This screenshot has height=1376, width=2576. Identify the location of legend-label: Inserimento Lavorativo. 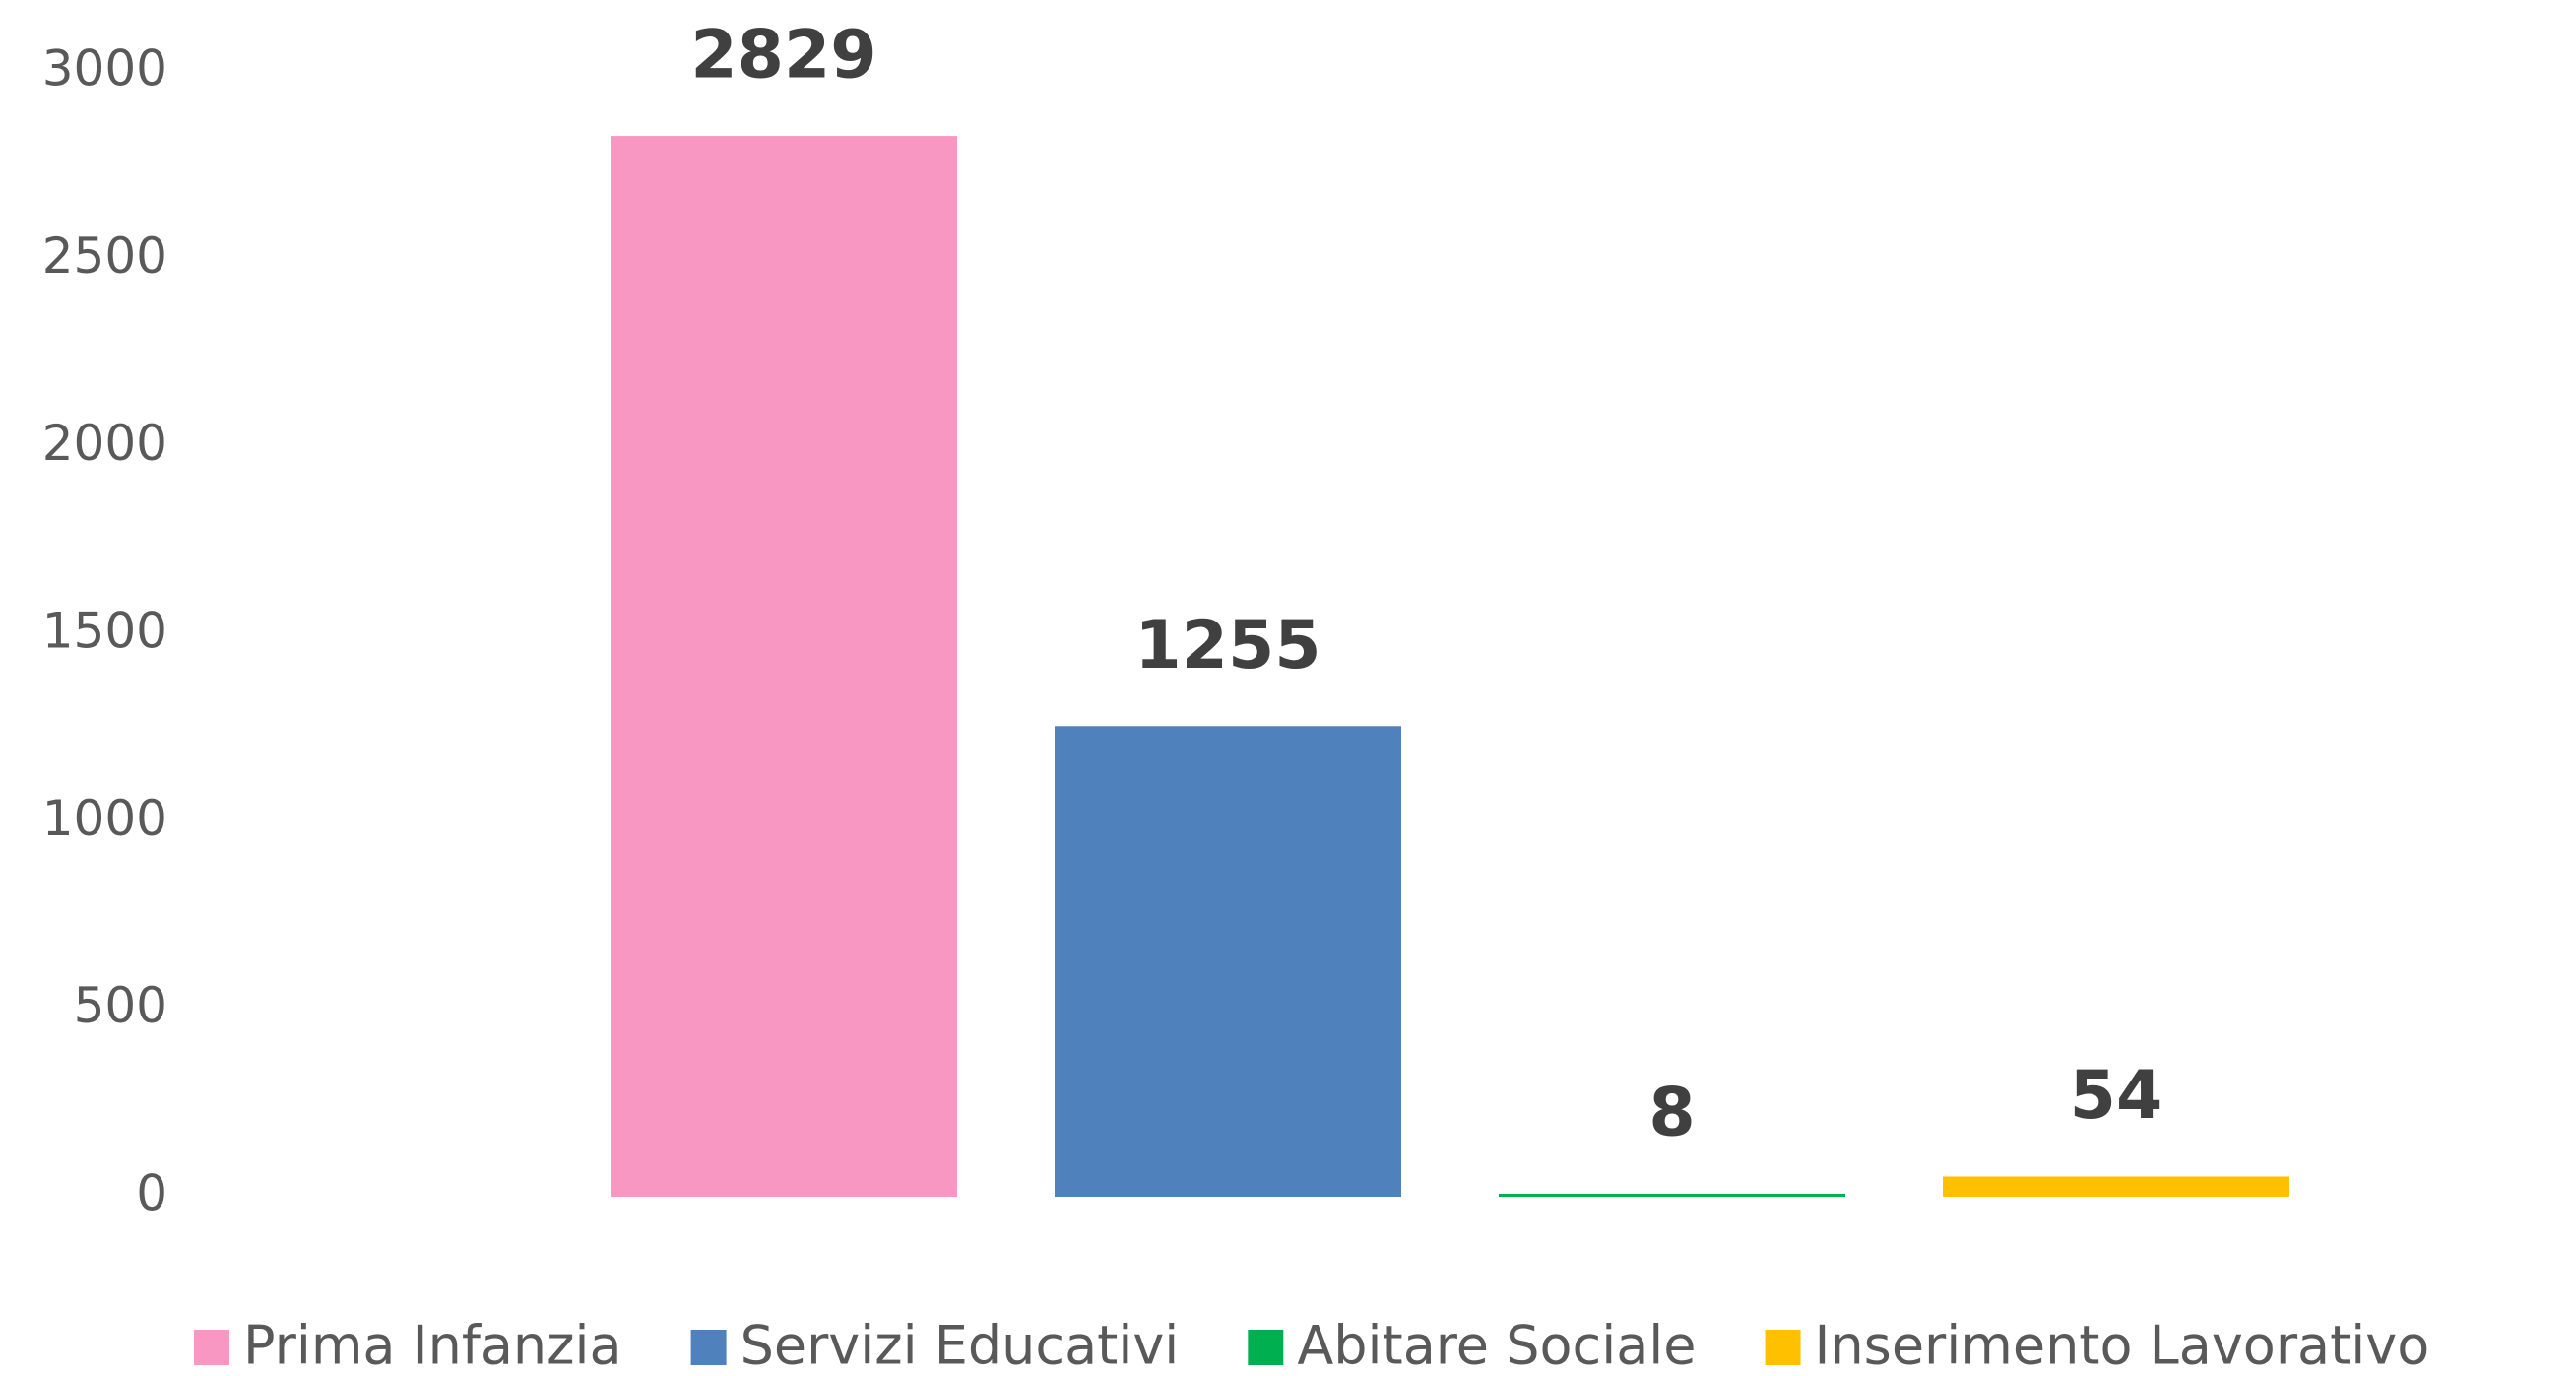
(2122, 1345).